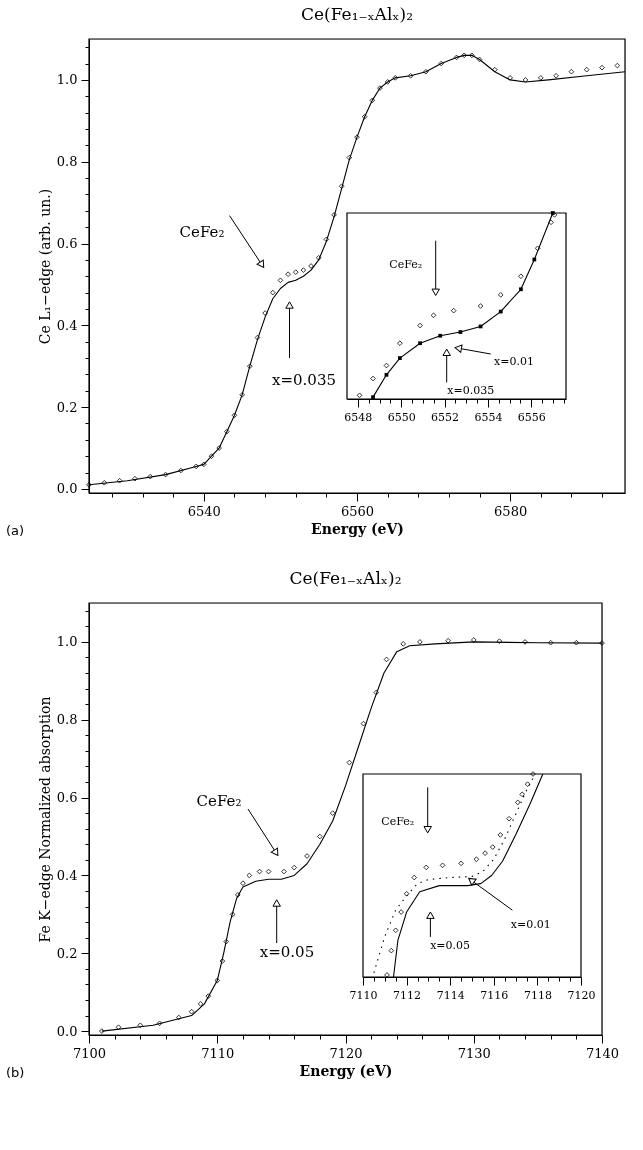 This screenshot has width=643, height=1150. What do you see at coordinates (204, 511) in the screenshot?
I see `x-tick-label: 6540` at bounding box center [204, 511].